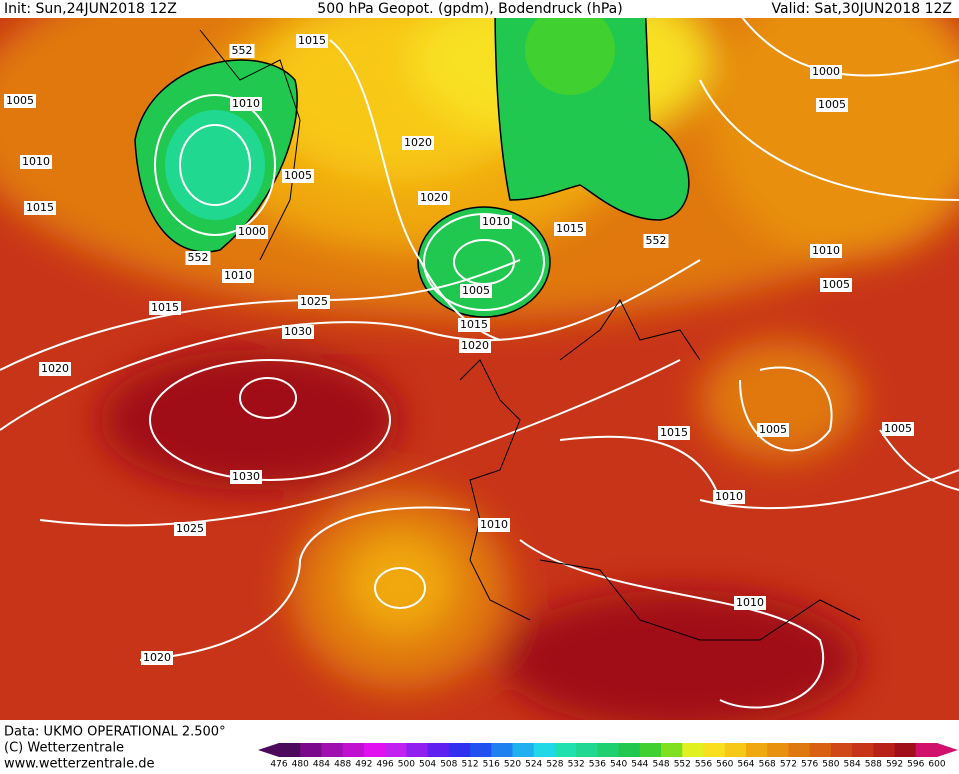  Describe the element at coordinates (767, 765) in the screenshot. I see `colorbar-tick-label: 568` at that location.